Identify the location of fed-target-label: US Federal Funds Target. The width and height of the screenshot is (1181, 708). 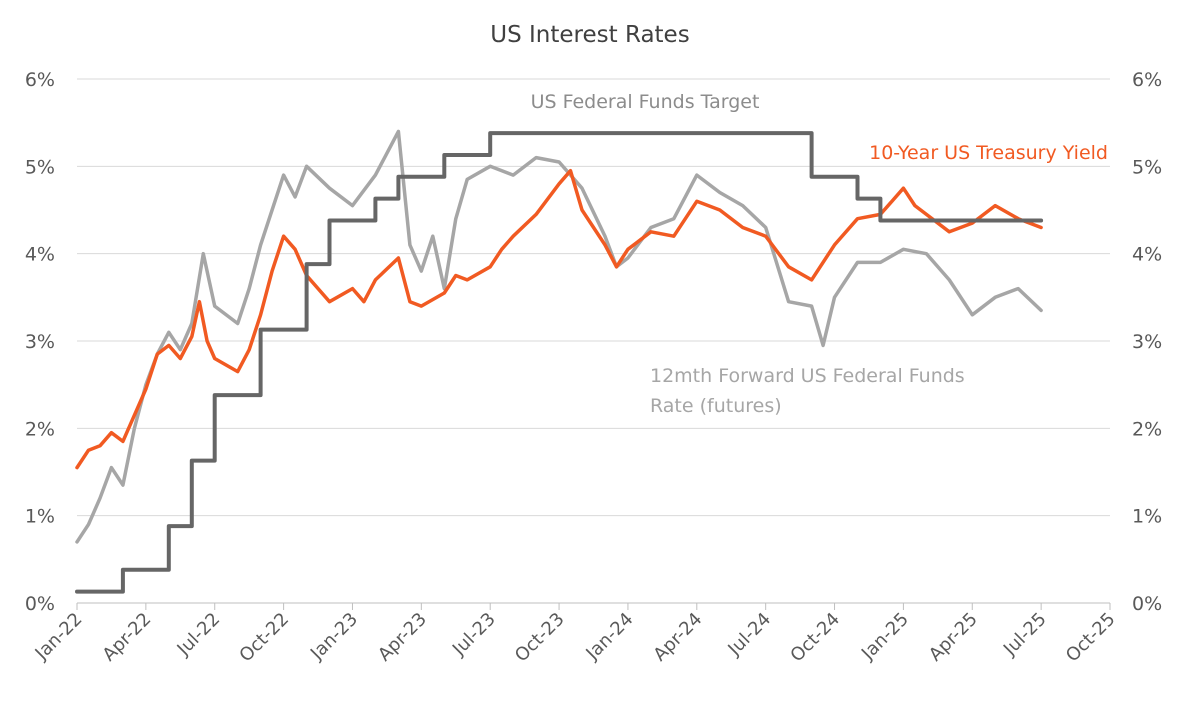
(645, 102).